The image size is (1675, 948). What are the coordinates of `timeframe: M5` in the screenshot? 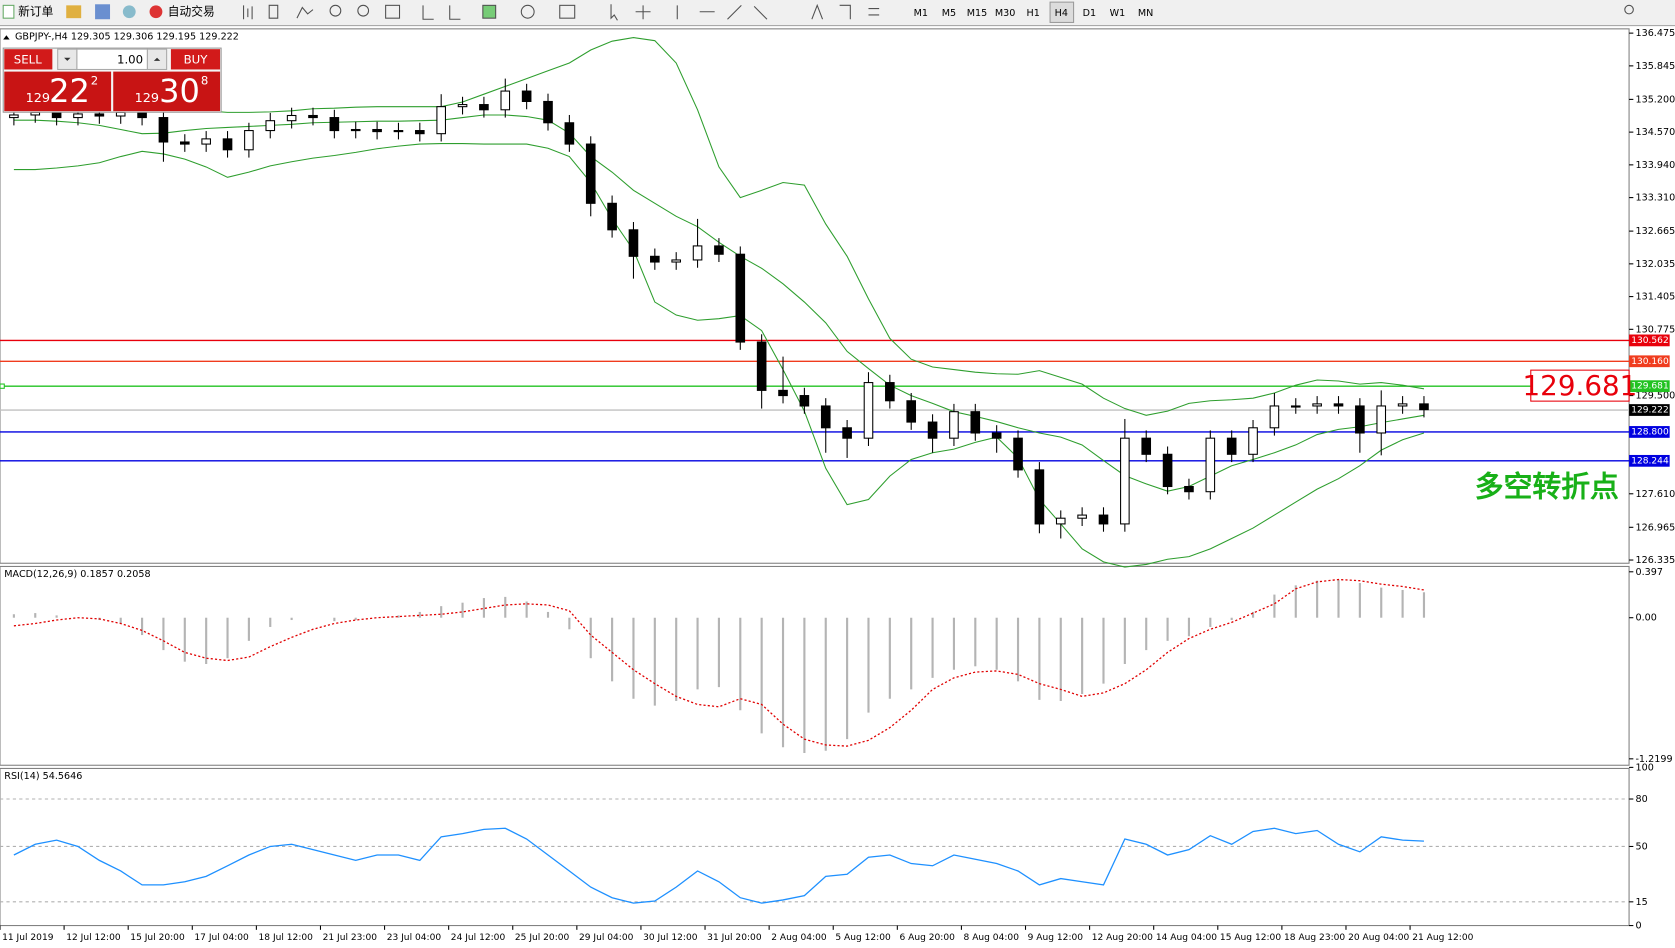 It's located at (949, 13).